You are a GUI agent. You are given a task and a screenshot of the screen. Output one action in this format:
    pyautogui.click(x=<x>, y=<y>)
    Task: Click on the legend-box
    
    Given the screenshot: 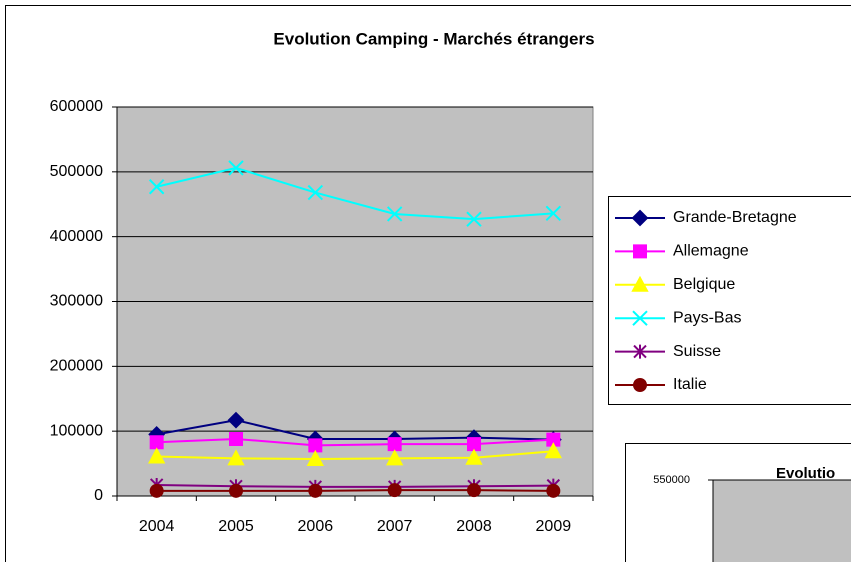 What is the action you would take?
    pyautogui.click(x=729, y=300)
    